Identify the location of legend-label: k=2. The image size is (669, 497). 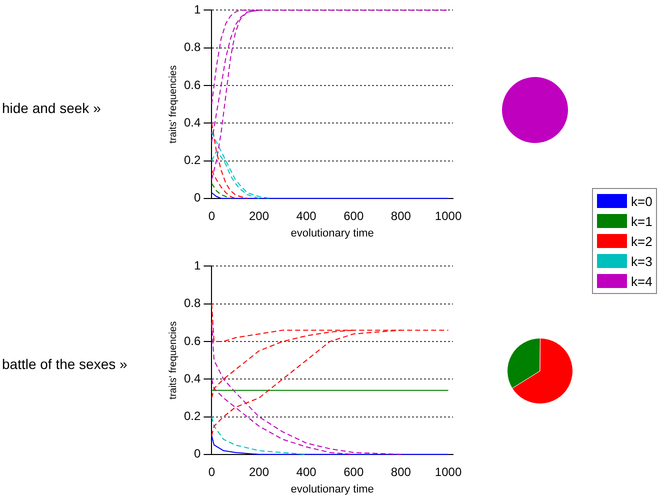
(641, 241).